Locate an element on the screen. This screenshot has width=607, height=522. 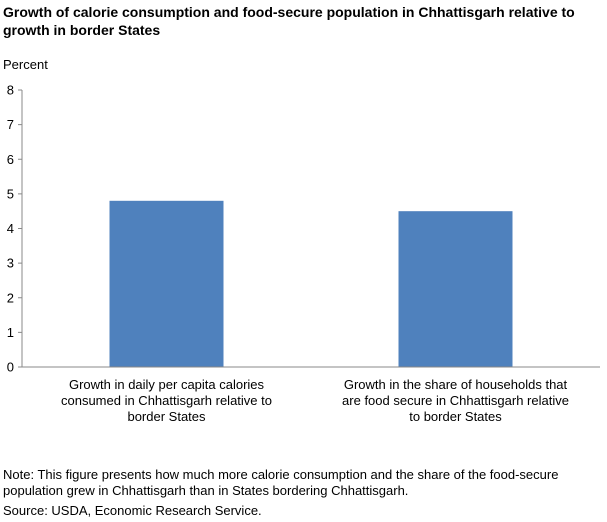
y-tick-label: 8 is located at coordinates (10, 90).